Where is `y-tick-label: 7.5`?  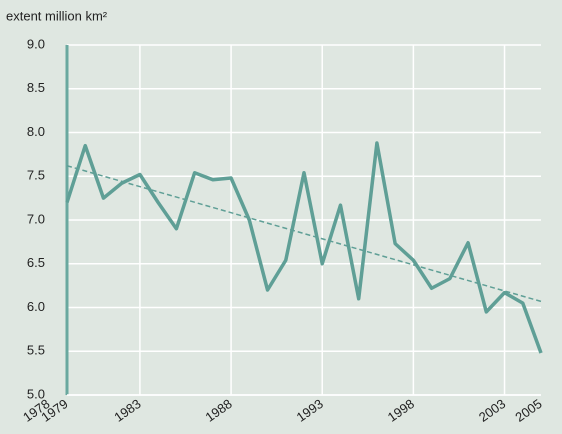 y-tick-label: 7.5 is located at coordinates (36, 175).